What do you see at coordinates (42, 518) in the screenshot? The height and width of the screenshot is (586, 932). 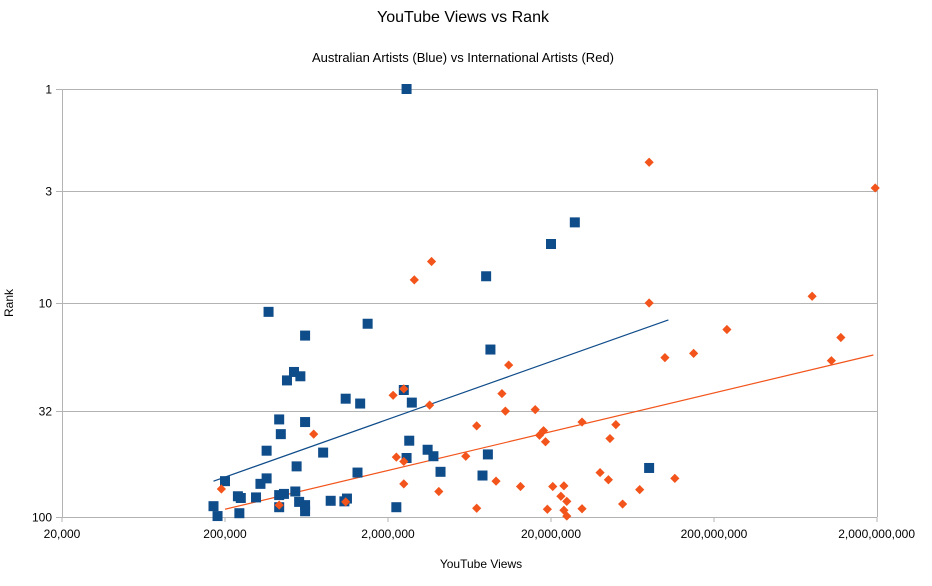 I see `y-tick-label: 100` at bounding box center [42, 518].